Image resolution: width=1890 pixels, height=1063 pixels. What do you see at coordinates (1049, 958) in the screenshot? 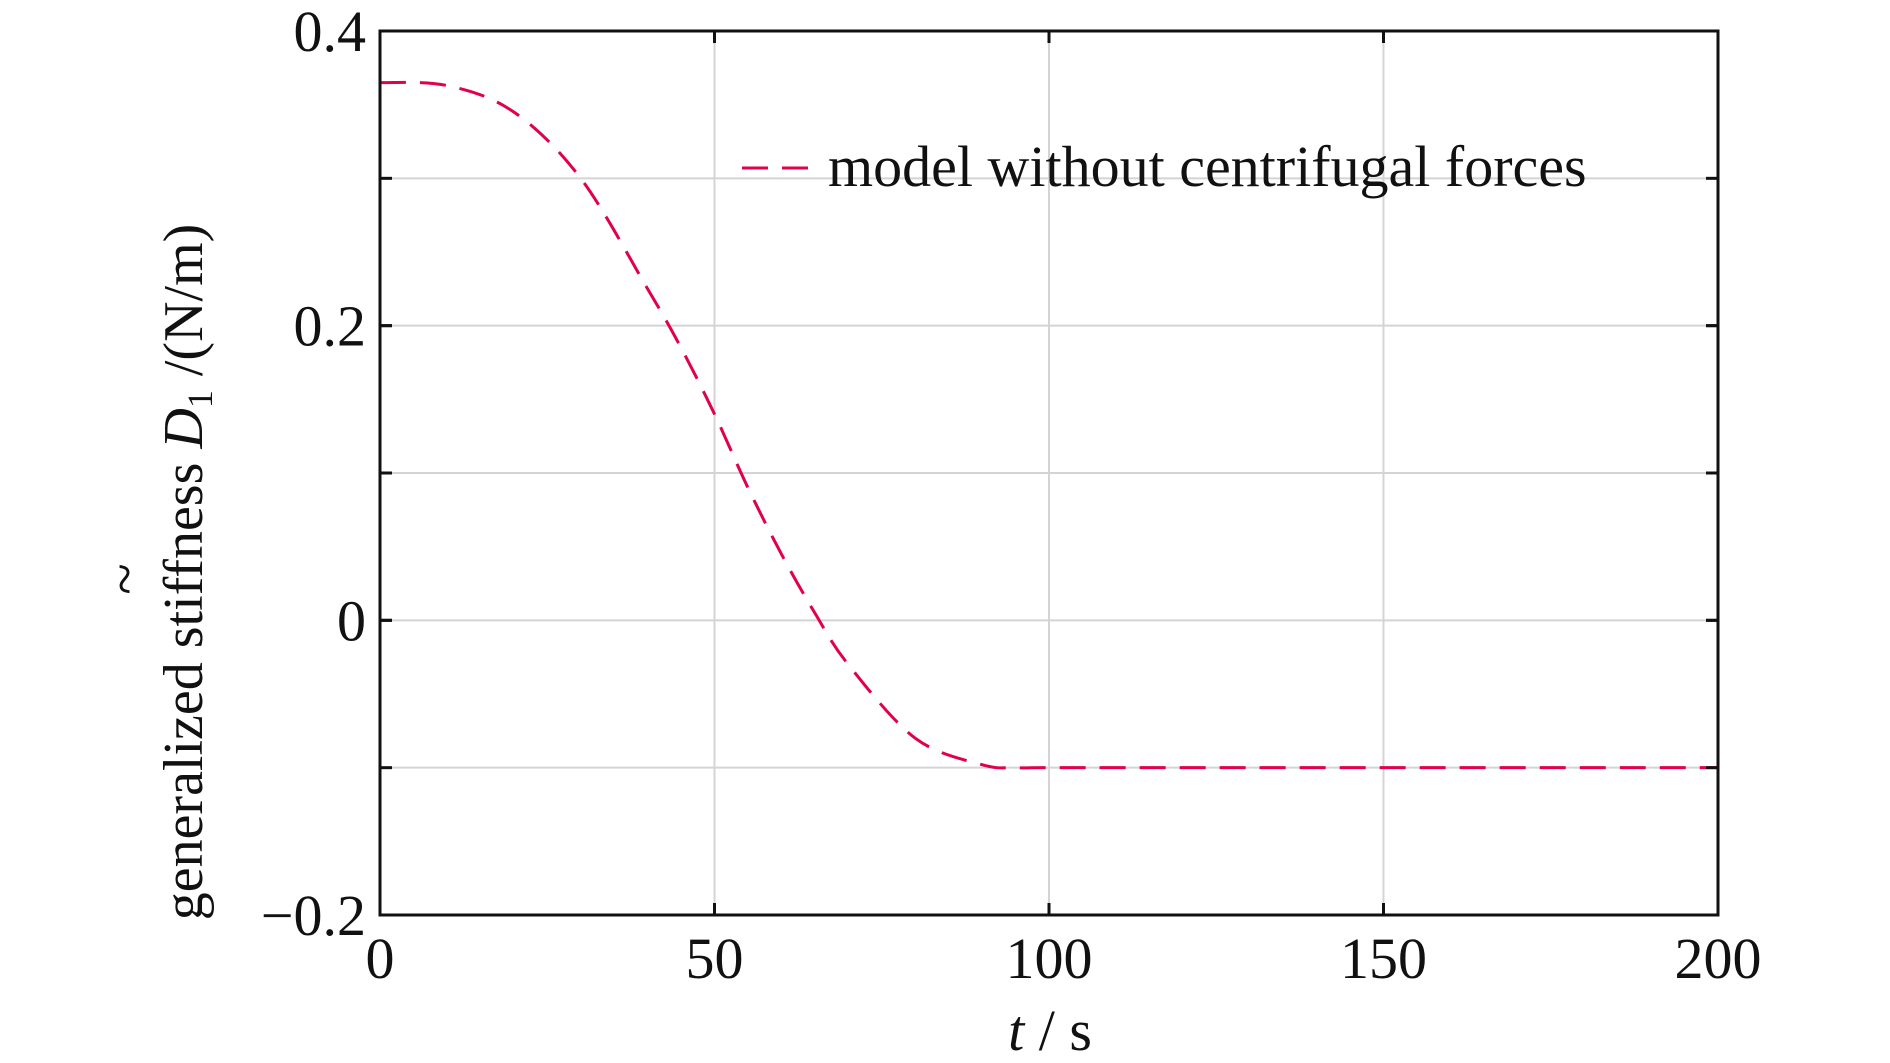
I see `x-tick-label: 100` at bounding box center [1049, 958].